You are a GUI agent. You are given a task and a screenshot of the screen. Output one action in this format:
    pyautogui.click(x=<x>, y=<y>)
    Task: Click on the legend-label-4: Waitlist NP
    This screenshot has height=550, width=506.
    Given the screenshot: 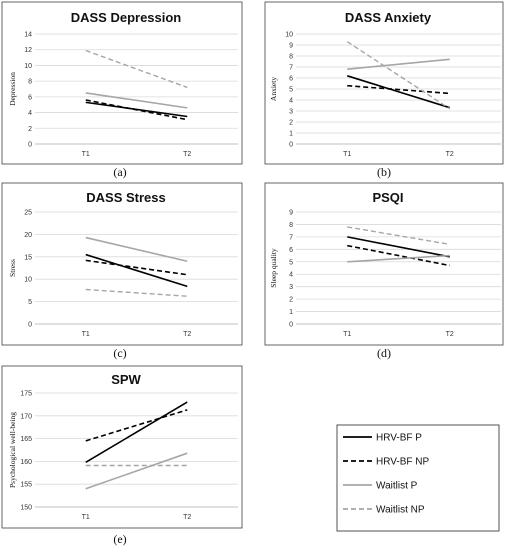 What is the action you would take?
    pyautogui.click(x=400, y=510)
    